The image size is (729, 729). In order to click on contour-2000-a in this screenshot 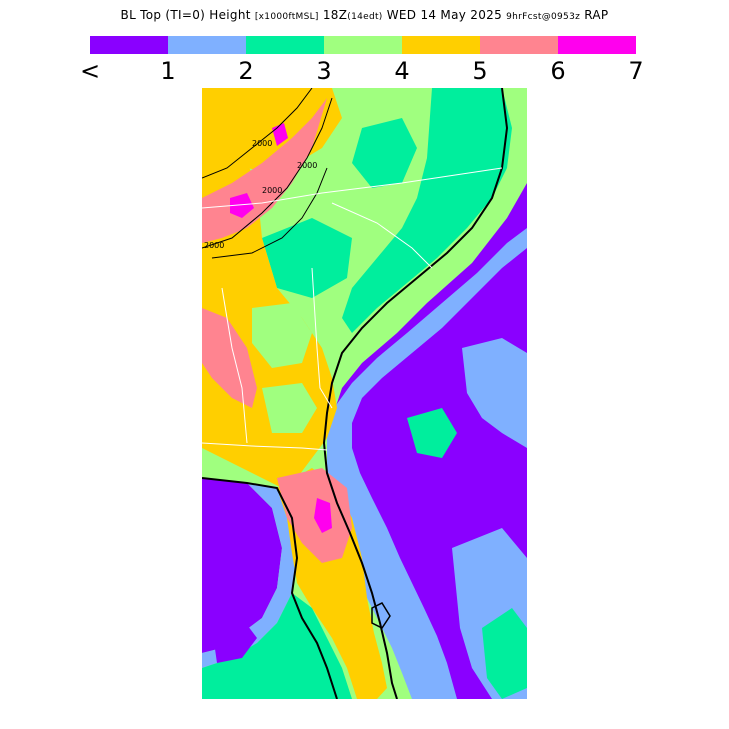, I will do `click(267, 173)`.